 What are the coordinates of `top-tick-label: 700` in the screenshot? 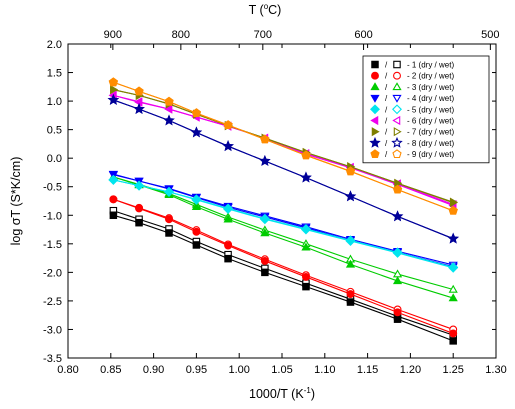 It's located at (263, 35).